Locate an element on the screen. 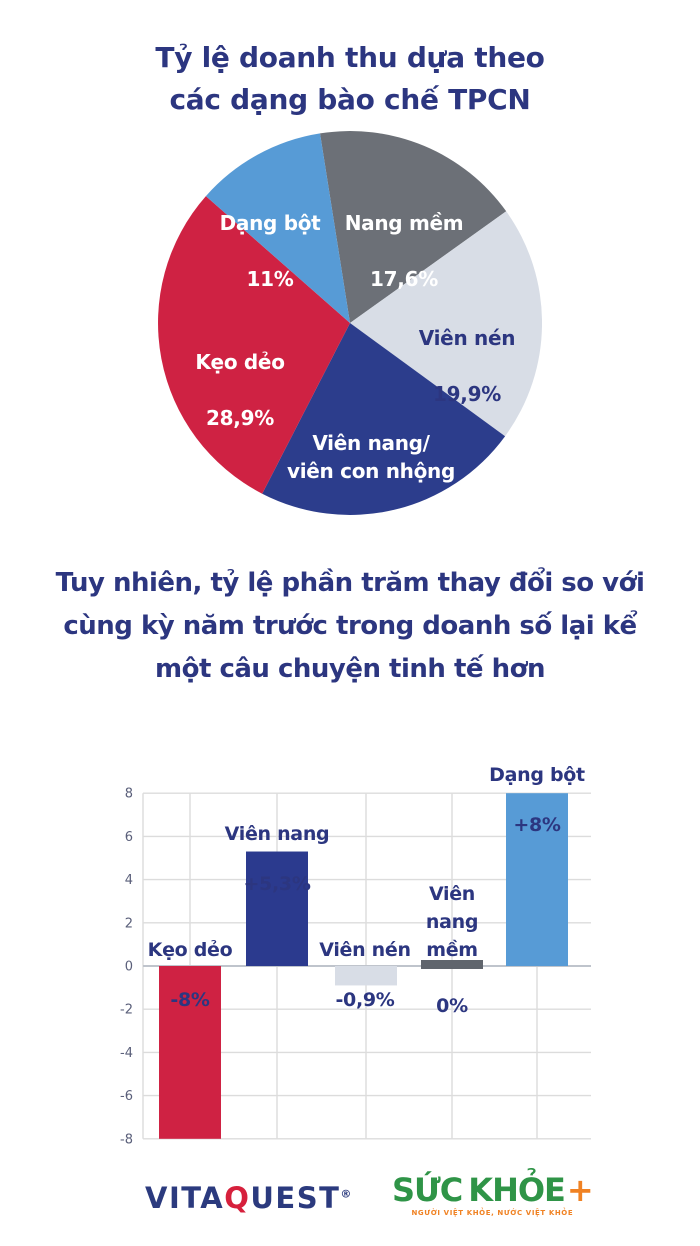  svg-text: -4 is located at coordinates (126, 1053).